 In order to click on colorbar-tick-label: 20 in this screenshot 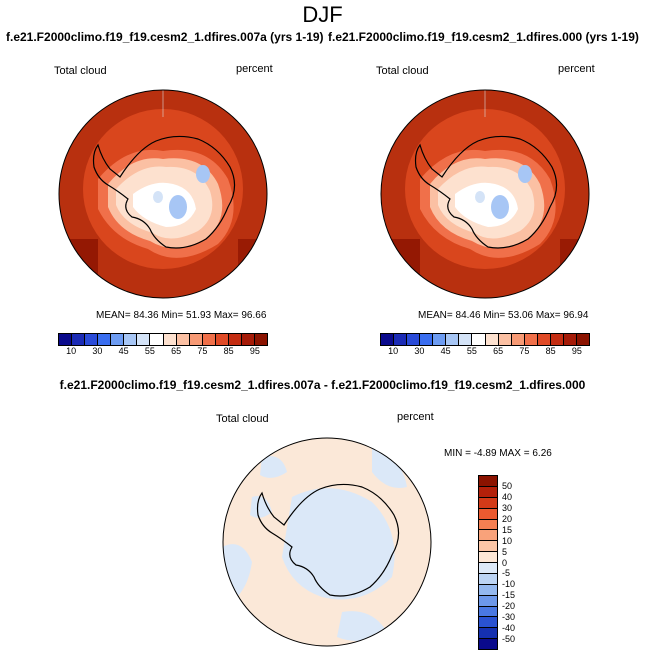, I will do `click(507, 518)`.